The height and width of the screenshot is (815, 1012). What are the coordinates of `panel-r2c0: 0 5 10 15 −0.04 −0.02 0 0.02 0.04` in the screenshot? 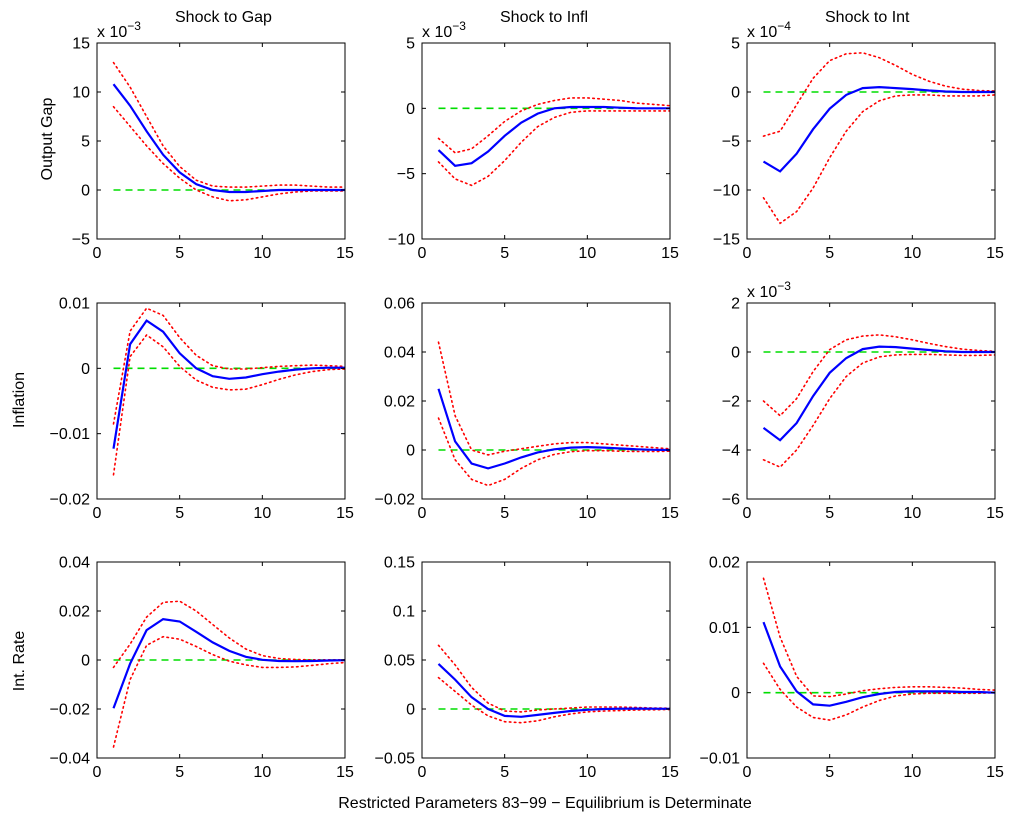 It's located at (202, 668).